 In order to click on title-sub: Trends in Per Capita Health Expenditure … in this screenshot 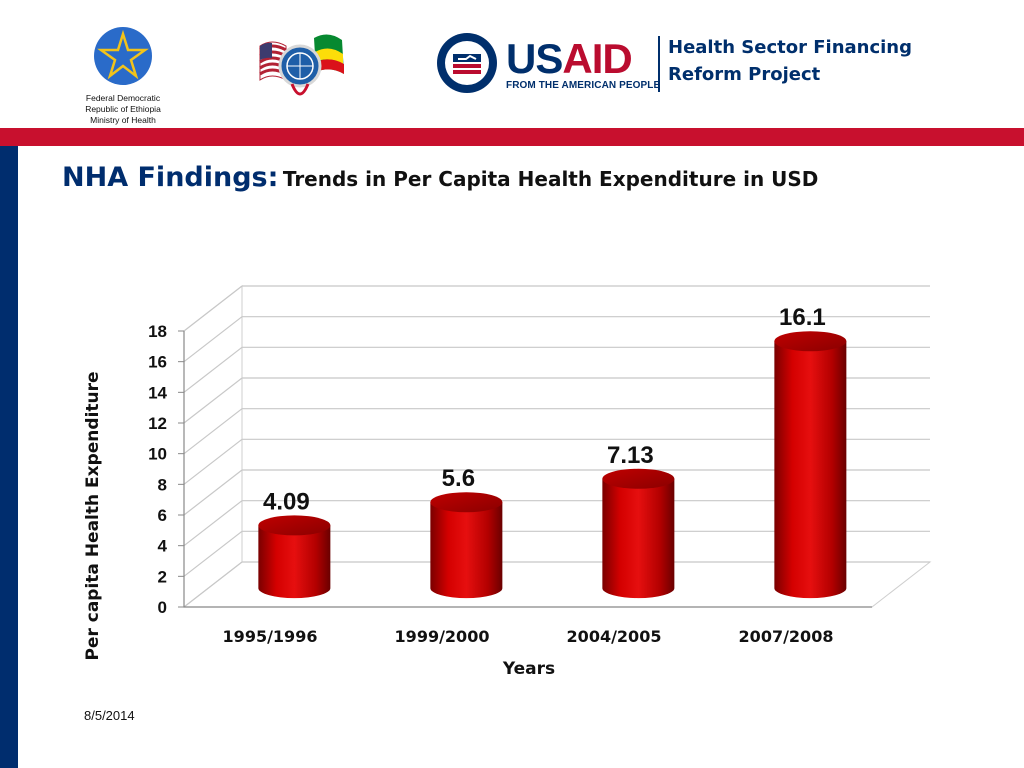, I will do `click(550, 179)`.